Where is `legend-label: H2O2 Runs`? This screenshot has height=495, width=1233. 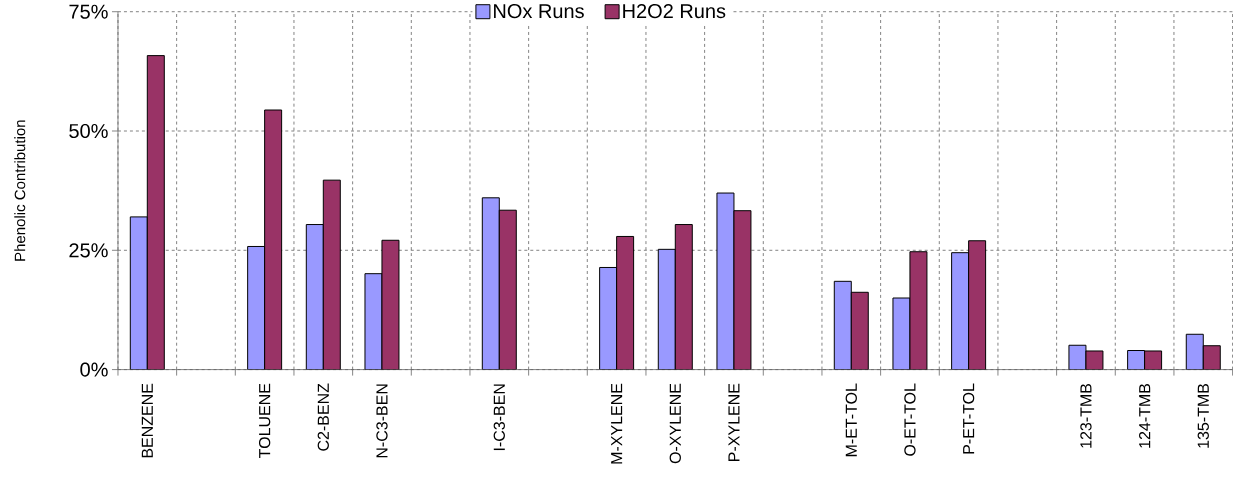
legend-label: H2O2 Runs is located at coordinates (674, 11).